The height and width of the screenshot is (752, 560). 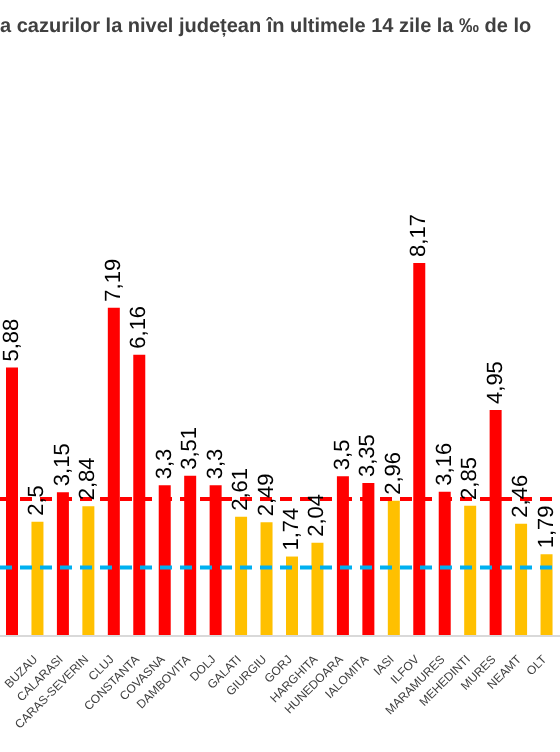 I want to click on data-label: 2,46, so click(x=521, y=496).